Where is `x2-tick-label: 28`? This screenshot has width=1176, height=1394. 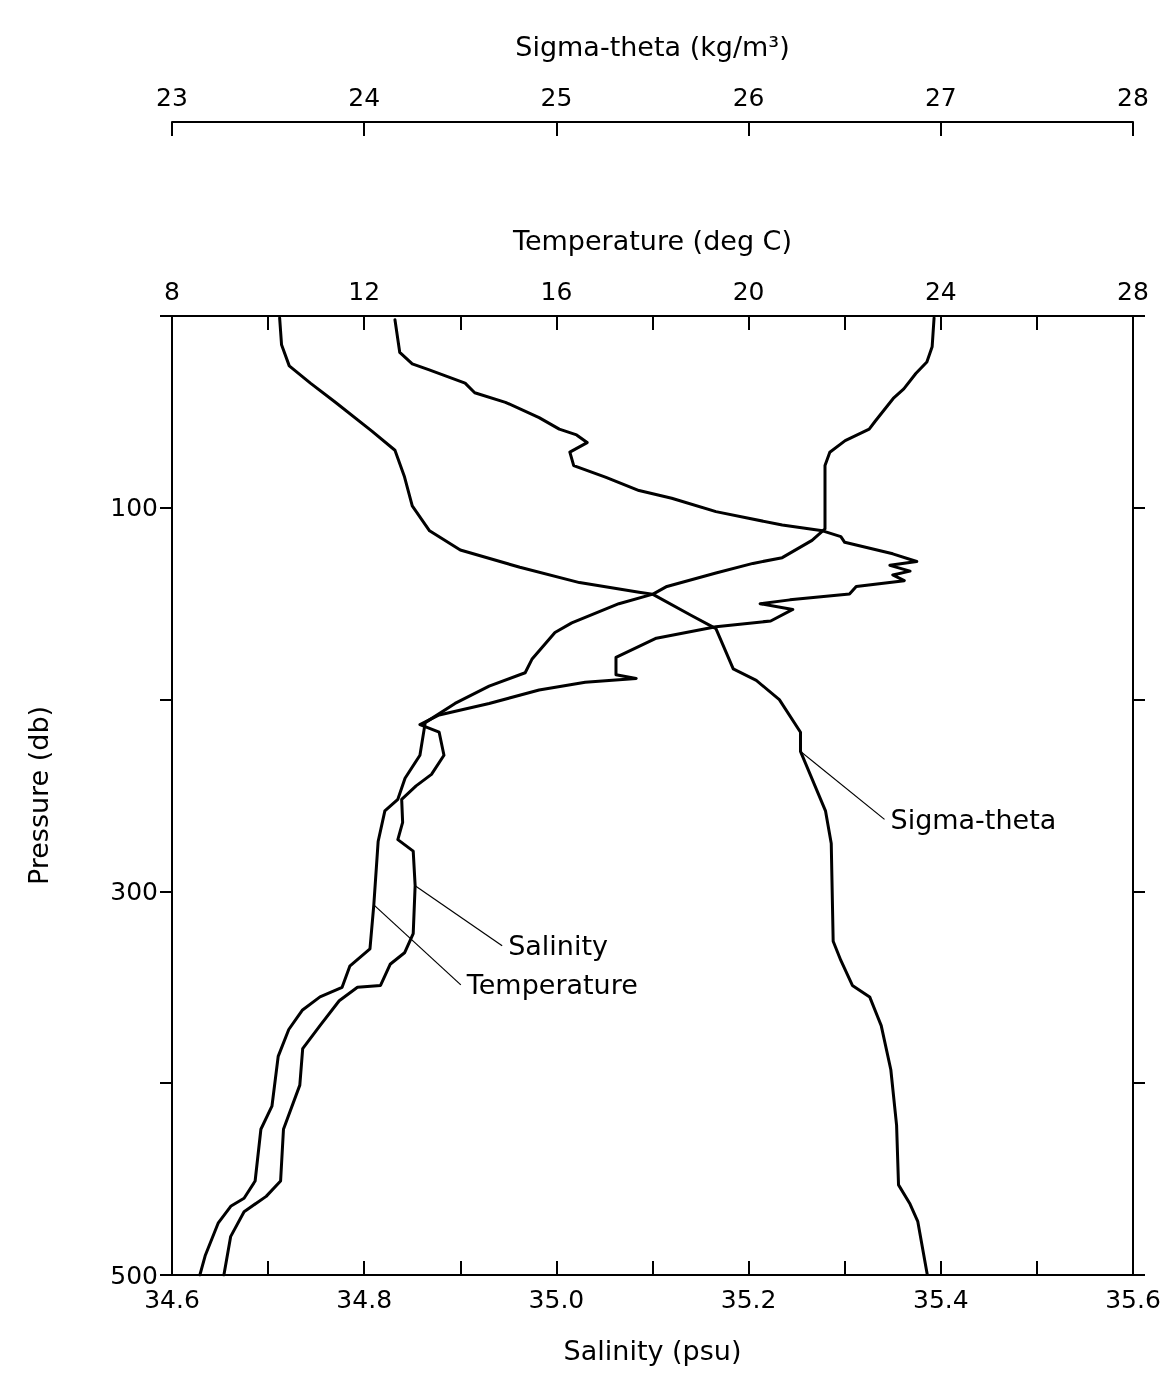
x2-tick-label: 28 is located at coordinates (1133, 291).